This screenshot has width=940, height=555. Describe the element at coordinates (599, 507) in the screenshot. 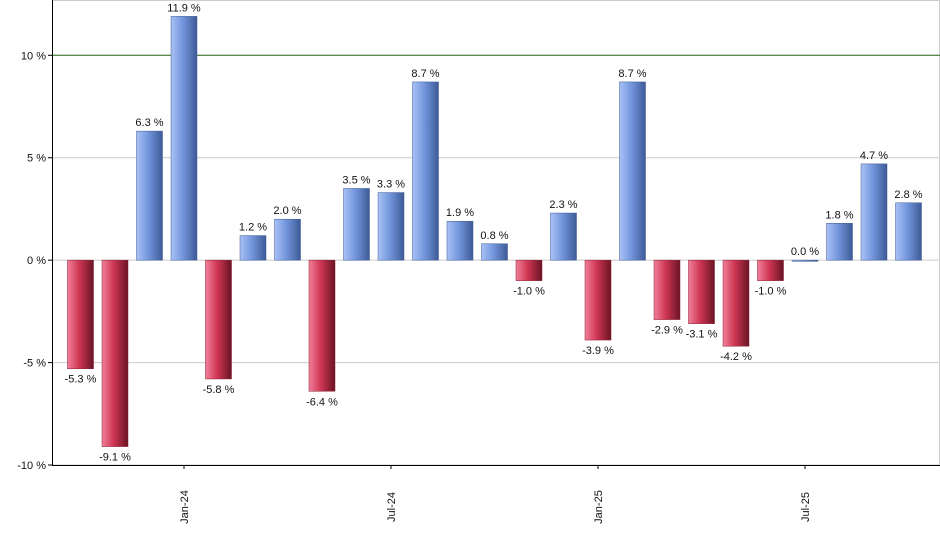

I see `x-tick-label: Jan-25` at that location.